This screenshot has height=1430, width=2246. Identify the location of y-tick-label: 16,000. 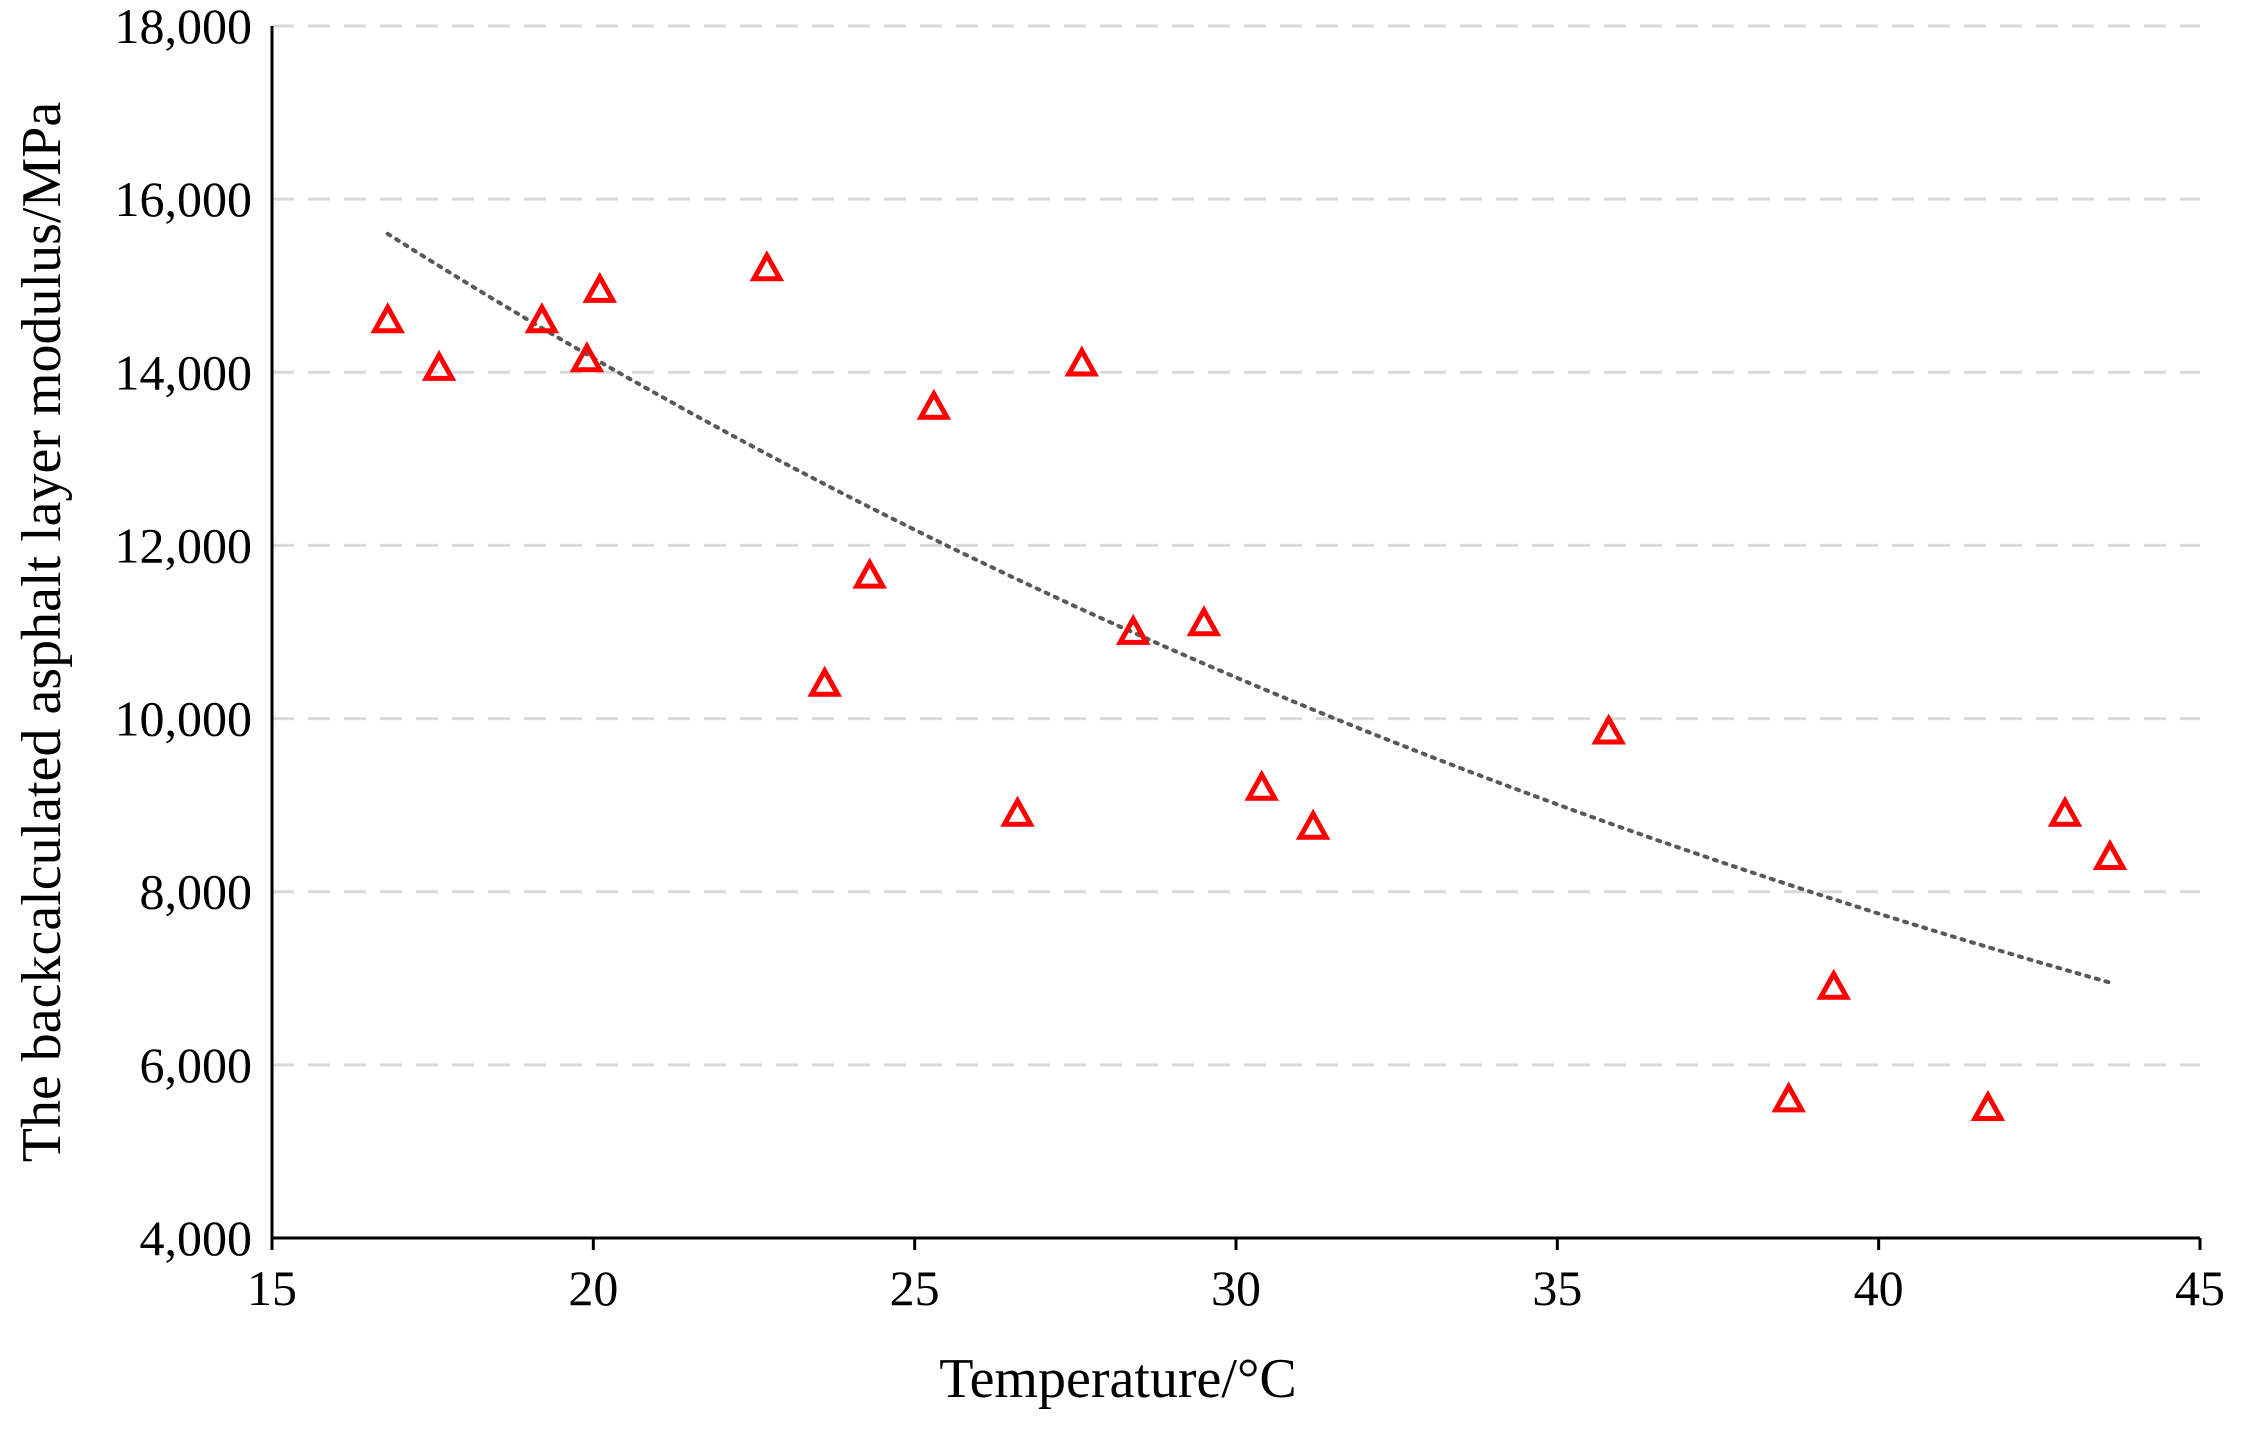
(184, 199).